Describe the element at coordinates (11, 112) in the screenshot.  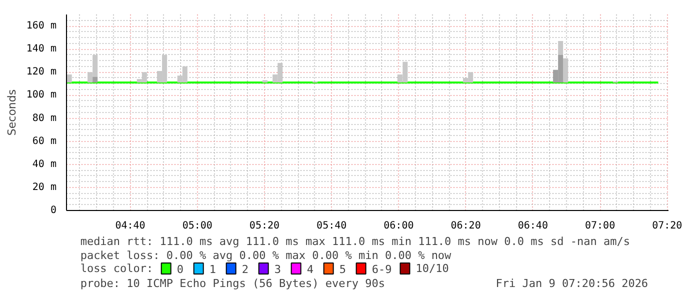
I see `y-axis-title: Seconds` at that location.